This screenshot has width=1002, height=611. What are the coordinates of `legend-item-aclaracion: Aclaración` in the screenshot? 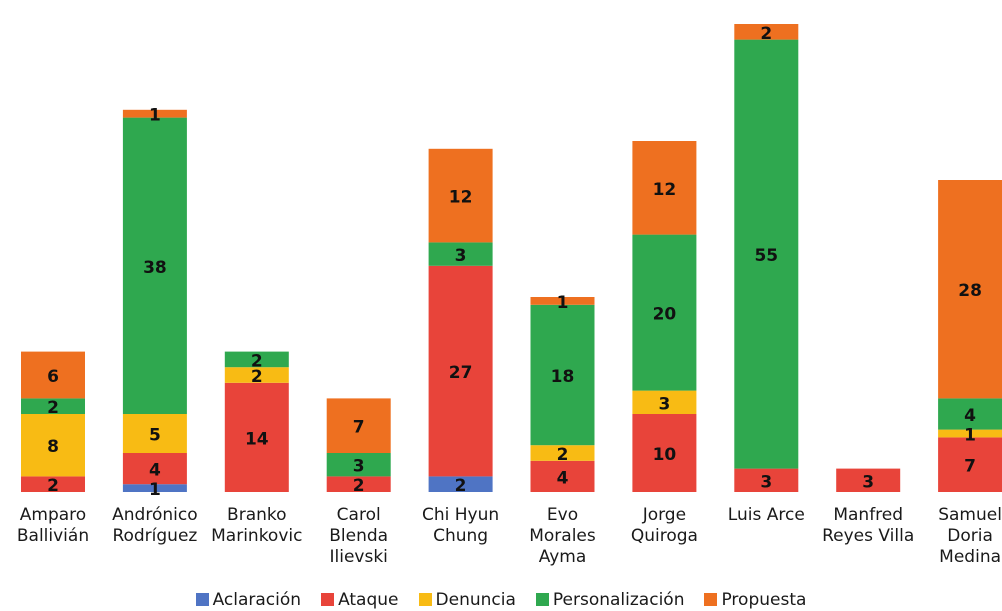 It's located at (248, 600).